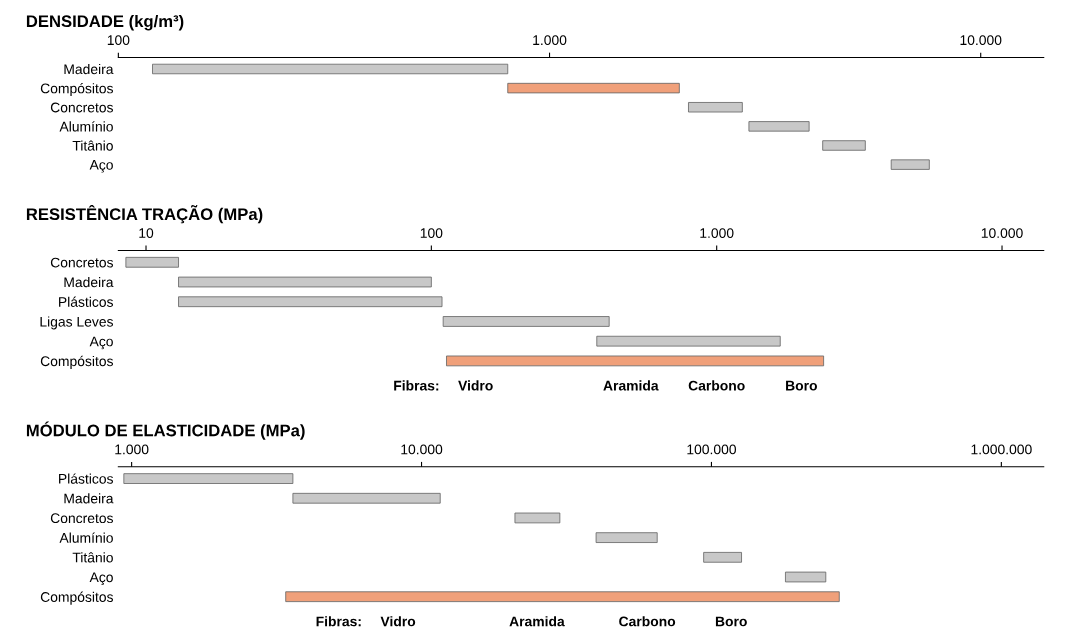 This screenshot has height=639, width=1076. What do you see at coordinates (105, 22) in the screenshot?
I see `chart-title: DENSIDADE (kg/m³)` at bounding box center [105, 22].